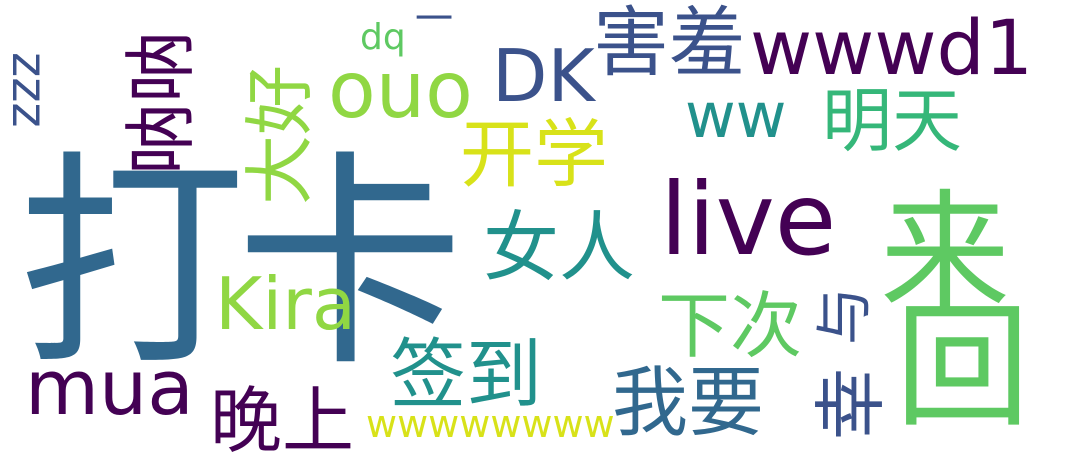 The image size is (1080, 463). I want to click on word-da-hao: 大好, so click(280, 135).